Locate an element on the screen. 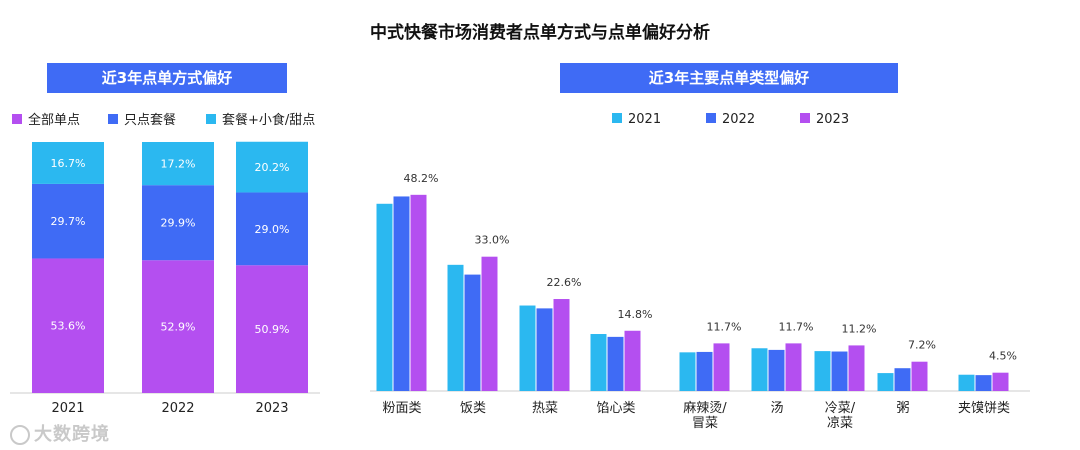 The width and height of the screenshot is (1080, 450). x-tick-right-4-line1: 冒菜 is located at coordinates (705, 423).